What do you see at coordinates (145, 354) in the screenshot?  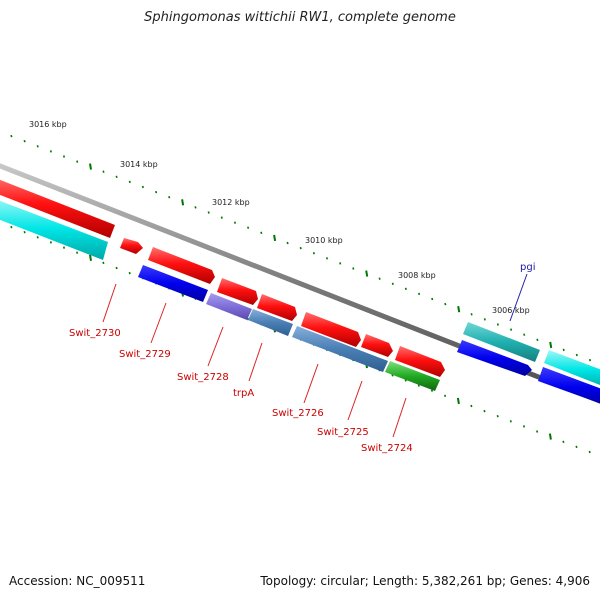 I see `gene-label-swit-2729: Swit_2729` at bounding box center [145, 354].